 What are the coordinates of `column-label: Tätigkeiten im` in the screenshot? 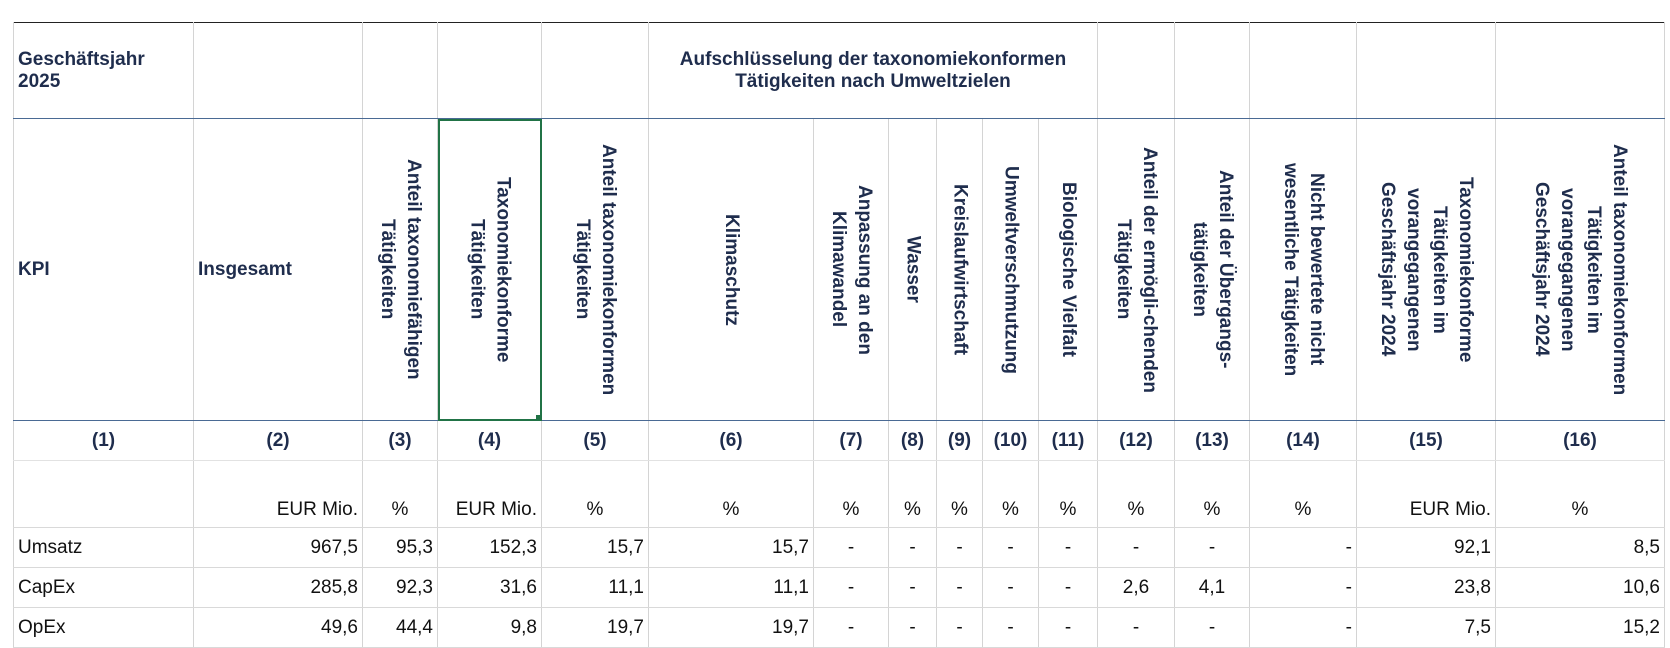 It's located at (1593, 269).